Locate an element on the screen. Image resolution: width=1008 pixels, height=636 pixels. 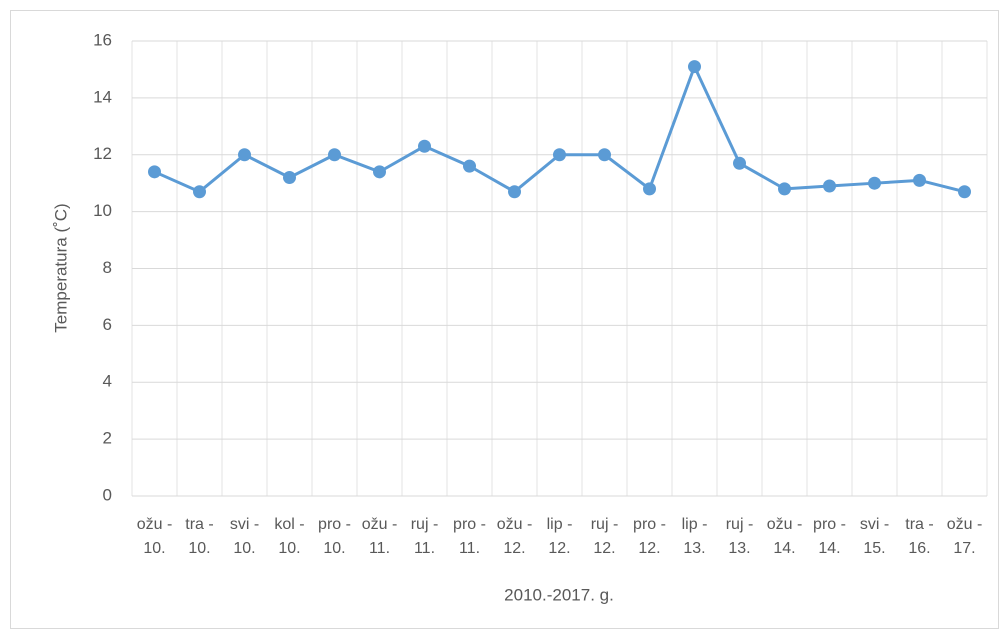
x-tick-label: lip - 13. is located at coordinates (694, 536).